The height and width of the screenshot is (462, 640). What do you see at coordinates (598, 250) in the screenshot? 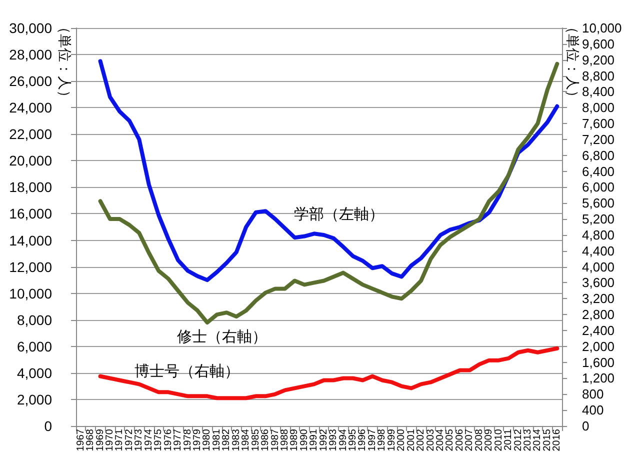
I see `y2-tick-label: 4,400` at bounding box center [598, 250].